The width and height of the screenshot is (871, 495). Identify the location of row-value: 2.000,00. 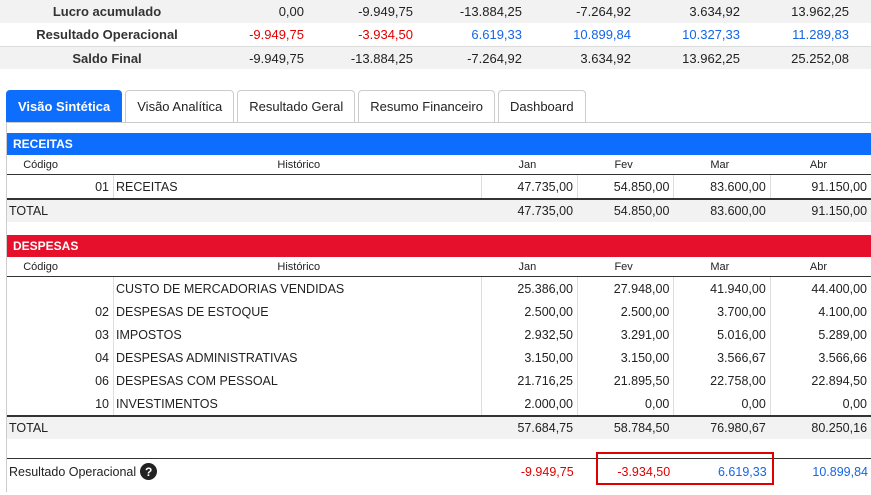
(528, 403).